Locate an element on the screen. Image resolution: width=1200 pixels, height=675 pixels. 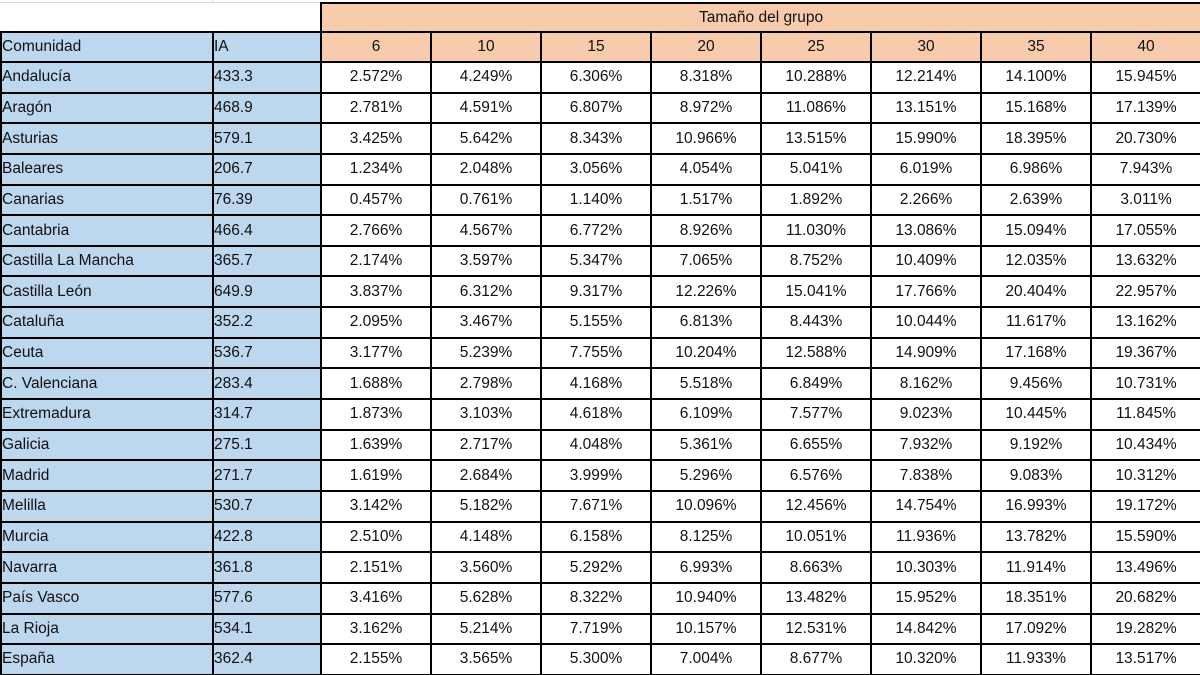
cell-percentage: 4.567% is located at coordinates (486, 230).